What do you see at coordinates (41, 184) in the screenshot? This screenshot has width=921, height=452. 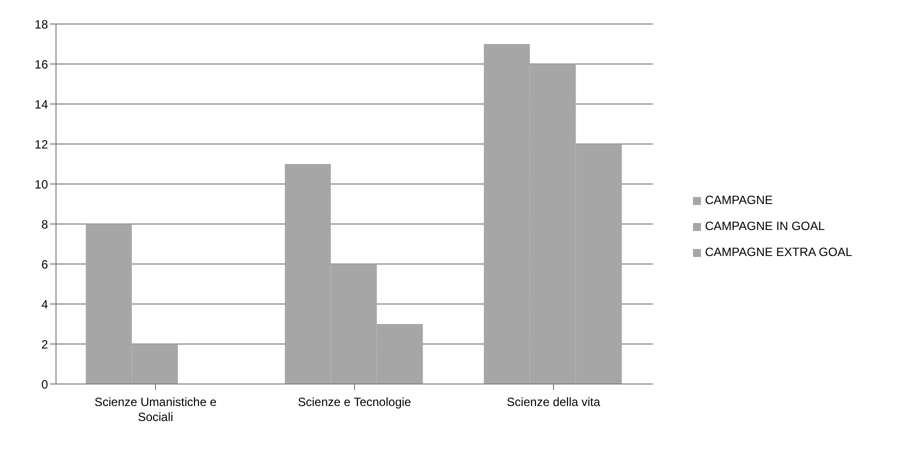 I see `y-tick-label: 10` at bounding box center [41, 184].